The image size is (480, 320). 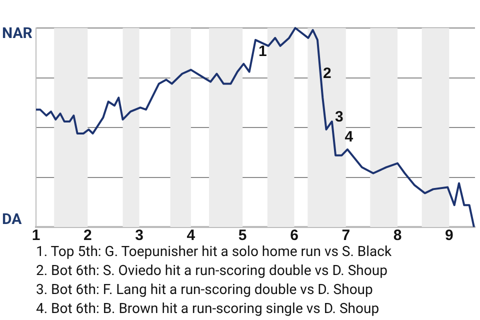 What do you see at coordinates (214, 252) in the screenshot?
I see `text: 1. Top 5th: G. Toepunisher hit a solo home run vs S. Black` at bounding box center [214, 252].